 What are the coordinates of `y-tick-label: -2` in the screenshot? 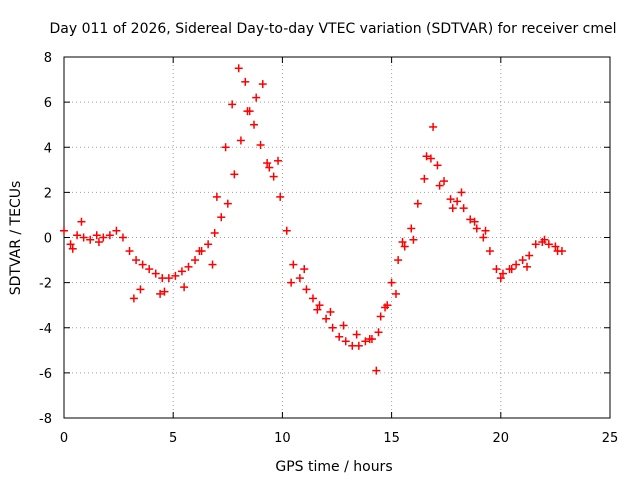 It's located at (45, 284).